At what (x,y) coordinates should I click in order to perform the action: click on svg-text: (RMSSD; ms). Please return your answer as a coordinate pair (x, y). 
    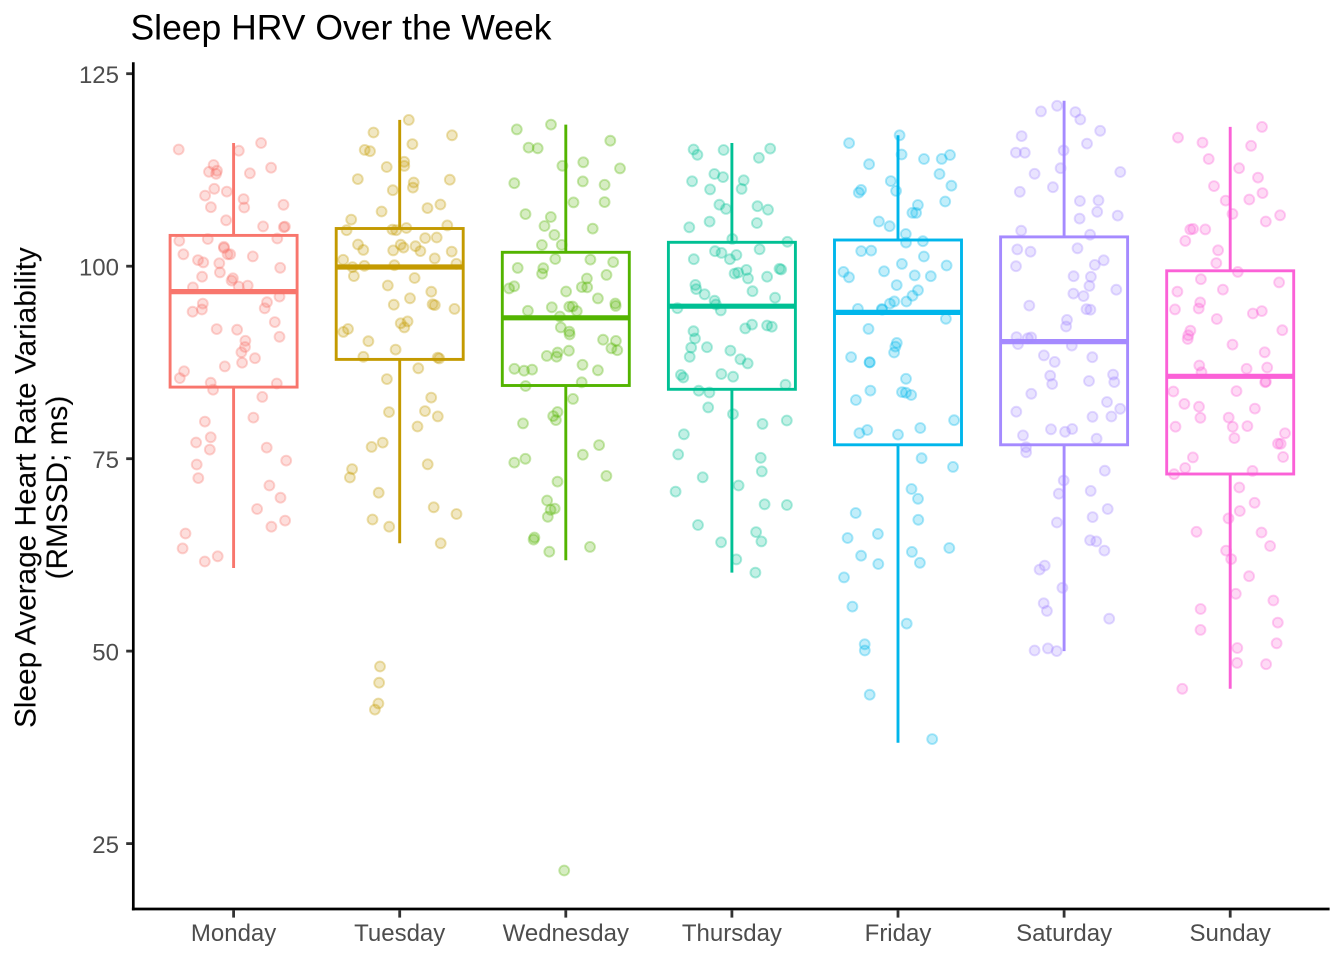
    Looking at the image, I should click on (57, 488).